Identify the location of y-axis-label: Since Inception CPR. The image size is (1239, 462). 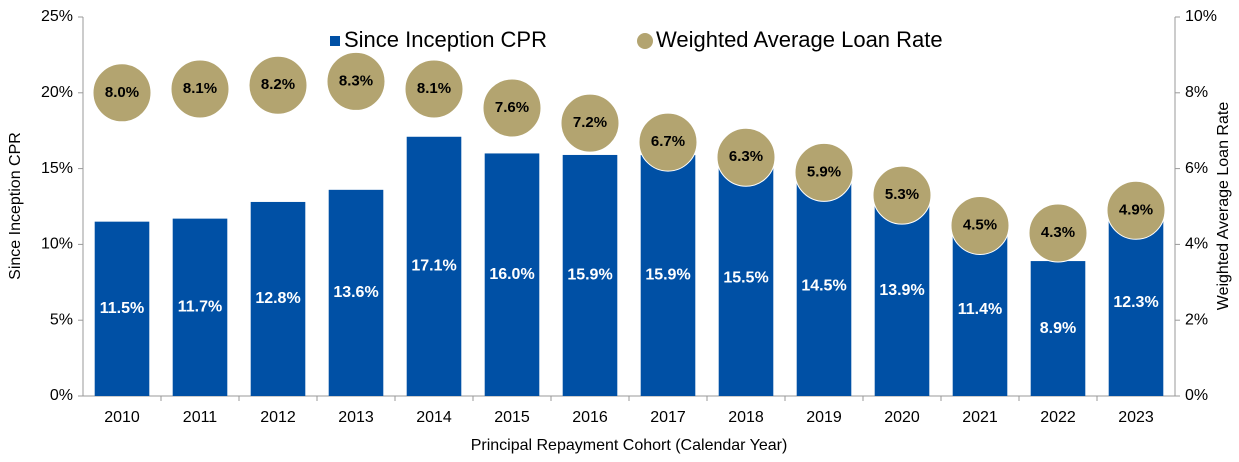
(15, 206).